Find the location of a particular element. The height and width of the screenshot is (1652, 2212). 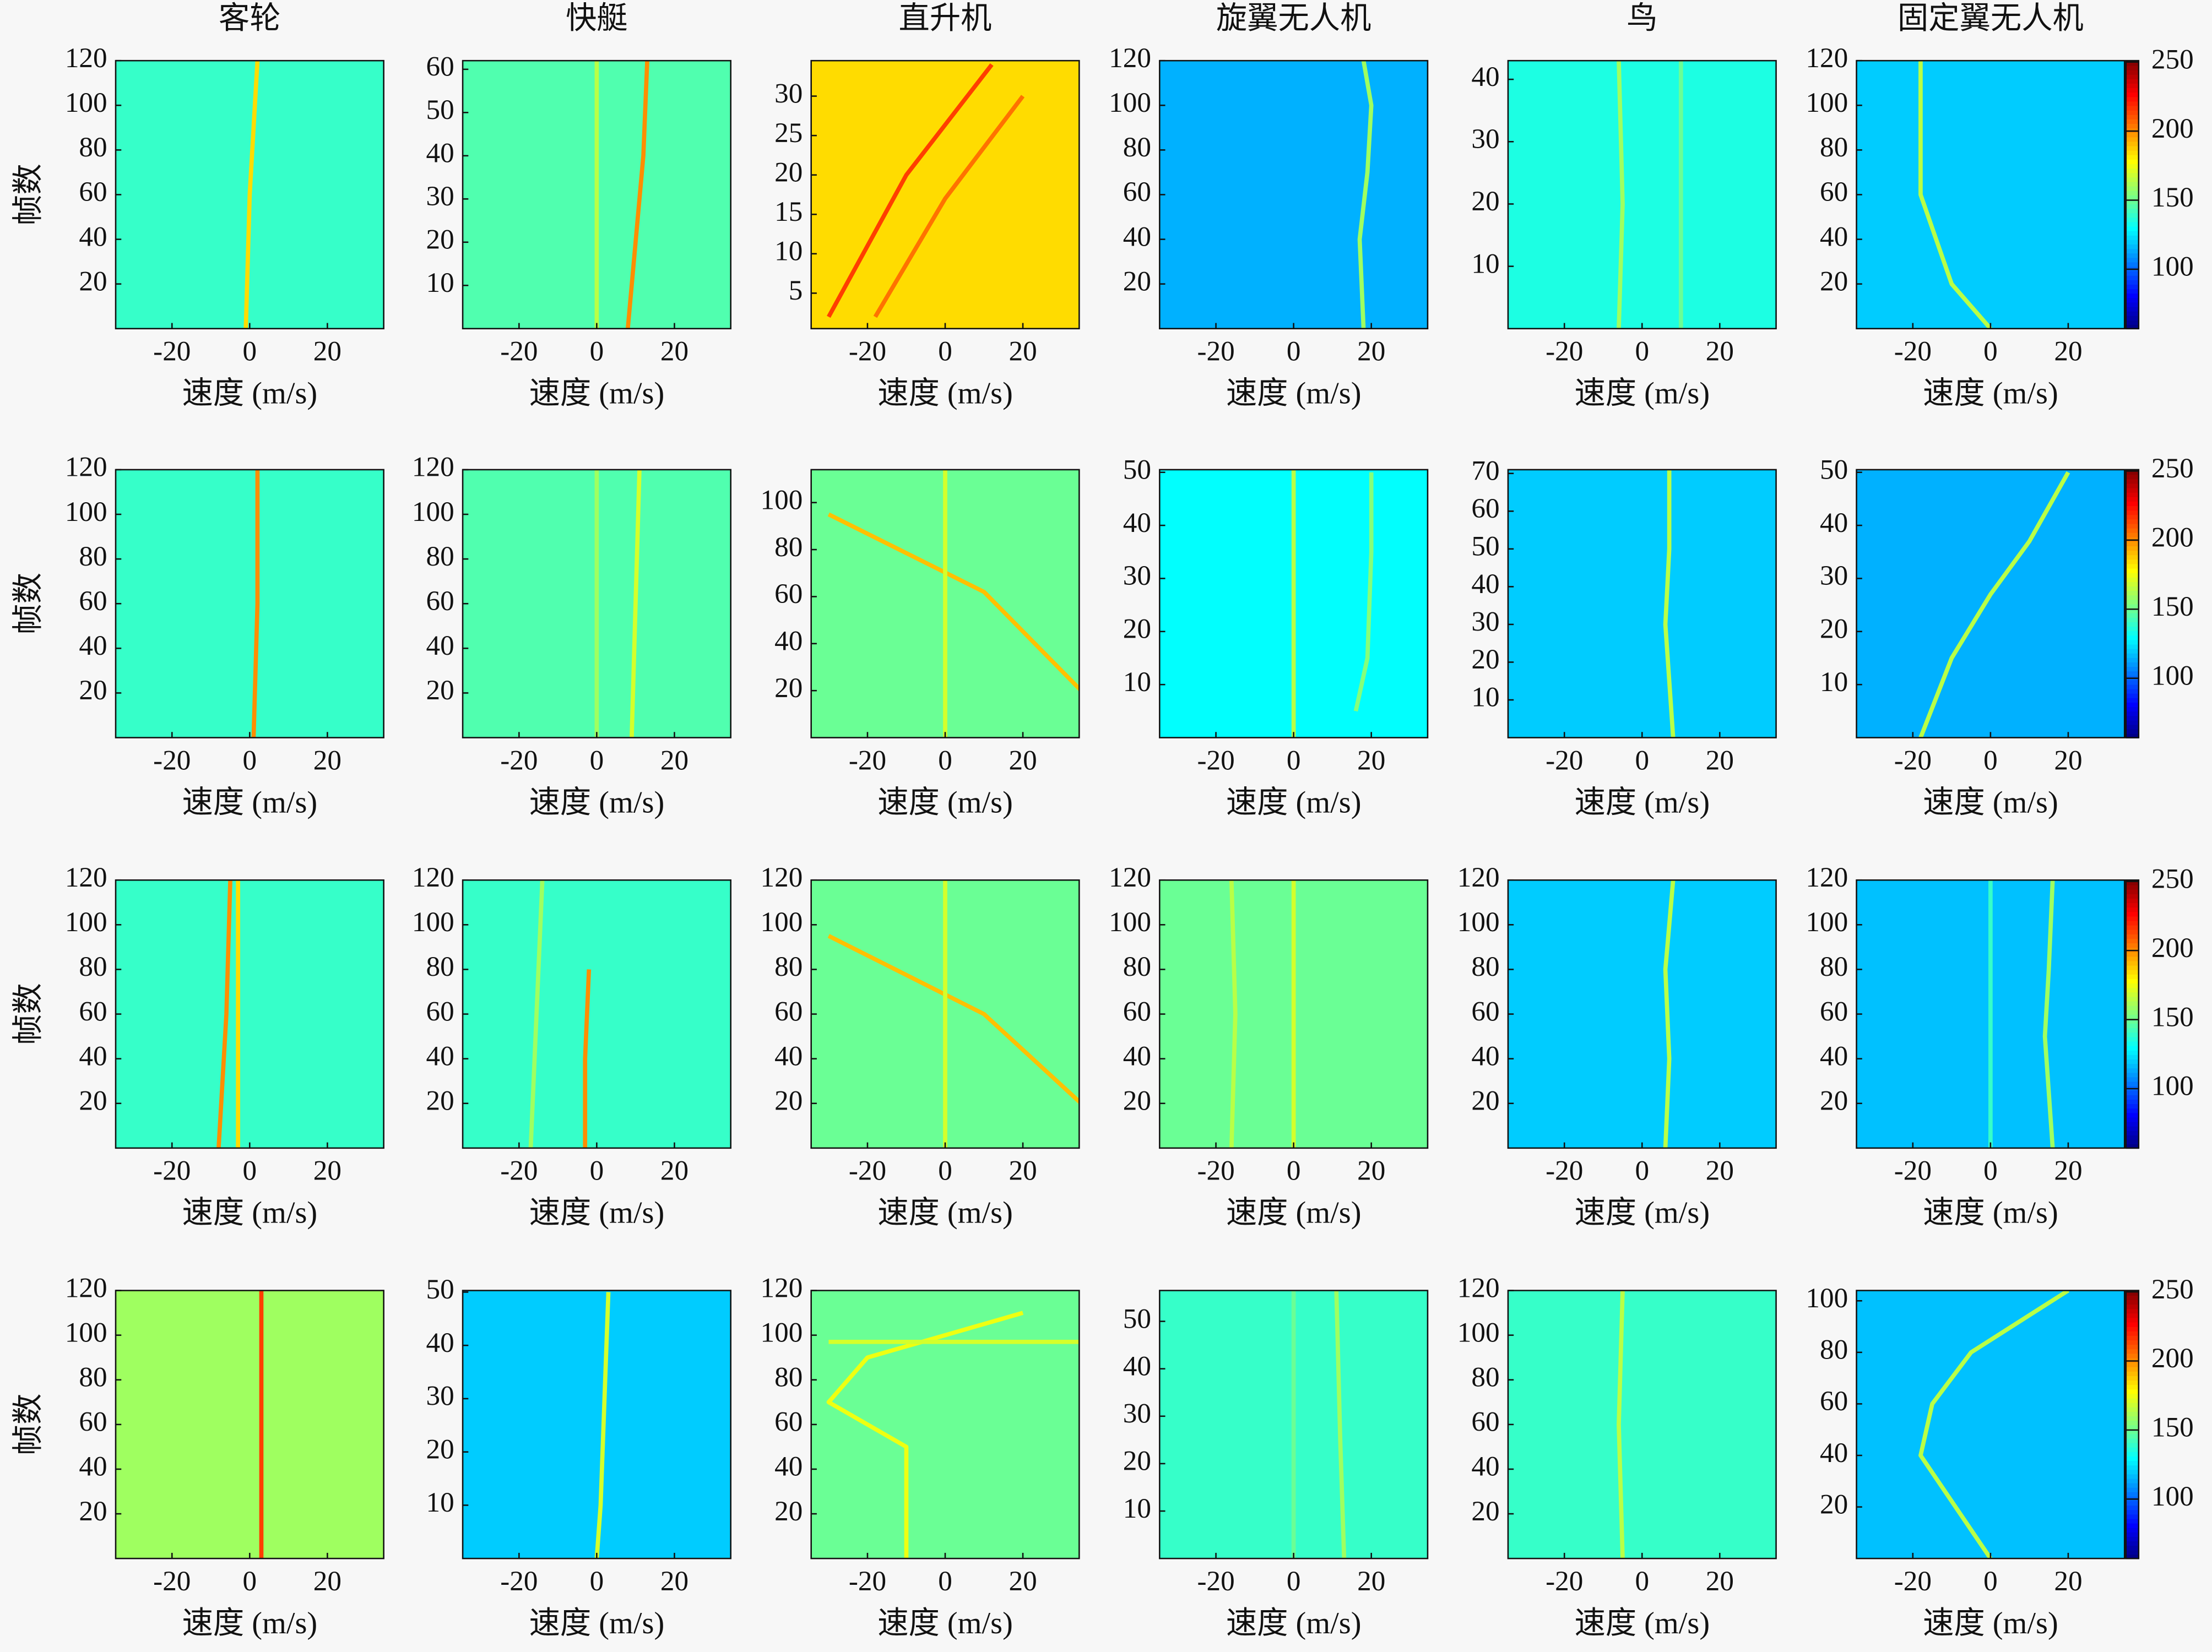

y-tick-label: 40 is located at coordinates (440, 1056).